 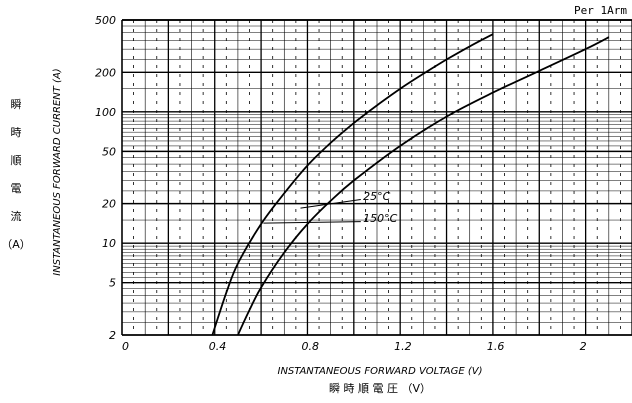 I want to click on annotation-25c: 25°C, so click(x=376, y=196).